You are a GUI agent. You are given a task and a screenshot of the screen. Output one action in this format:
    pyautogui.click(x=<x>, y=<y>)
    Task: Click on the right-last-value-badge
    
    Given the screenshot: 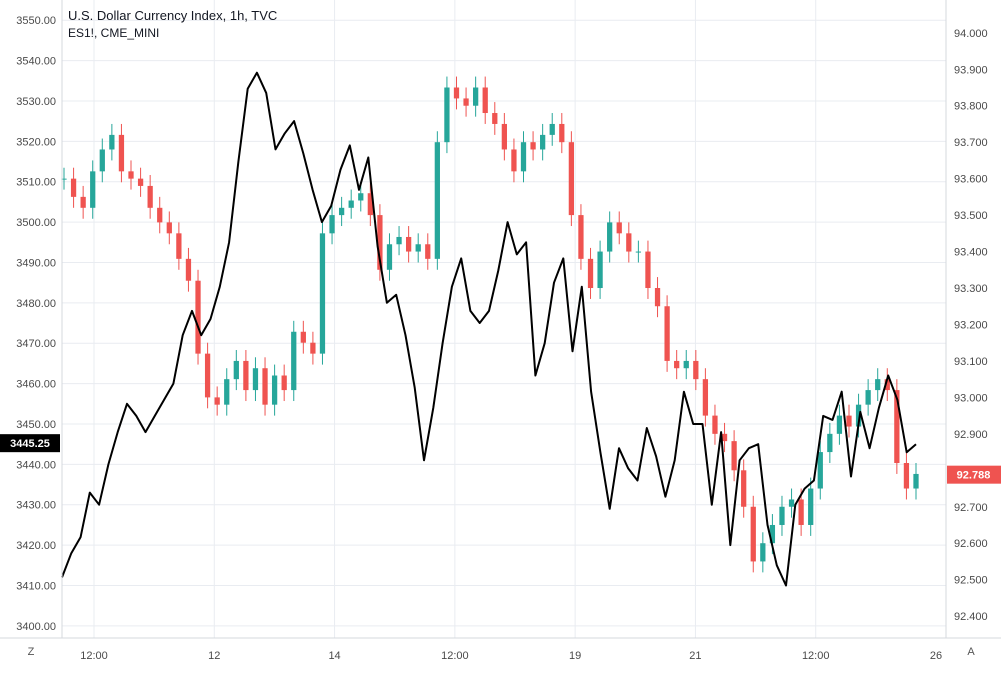 What is the action you would take?
    pyautogui.click(x=974, y=474)
    